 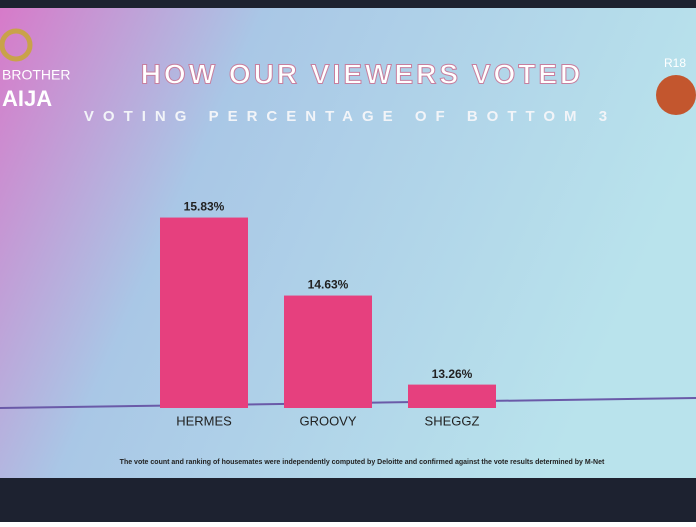 What do you see at coordinates (327, 420) in the screenshot?
I see `x-tick-label: GROOVY` at bounding box center [327, 420].